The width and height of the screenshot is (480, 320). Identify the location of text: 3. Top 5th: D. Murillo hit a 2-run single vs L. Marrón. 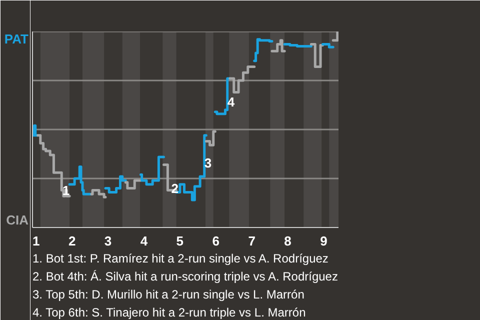
(168, 295).